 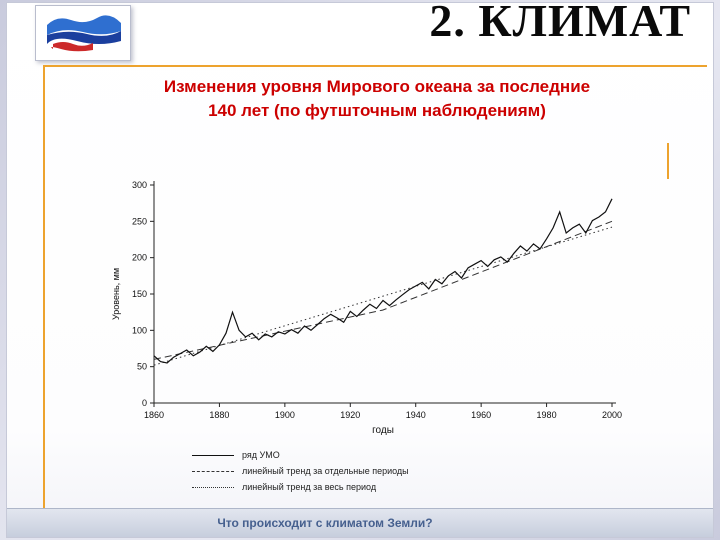 I want to click on svg-text: 50, so click(x=142, y=367).